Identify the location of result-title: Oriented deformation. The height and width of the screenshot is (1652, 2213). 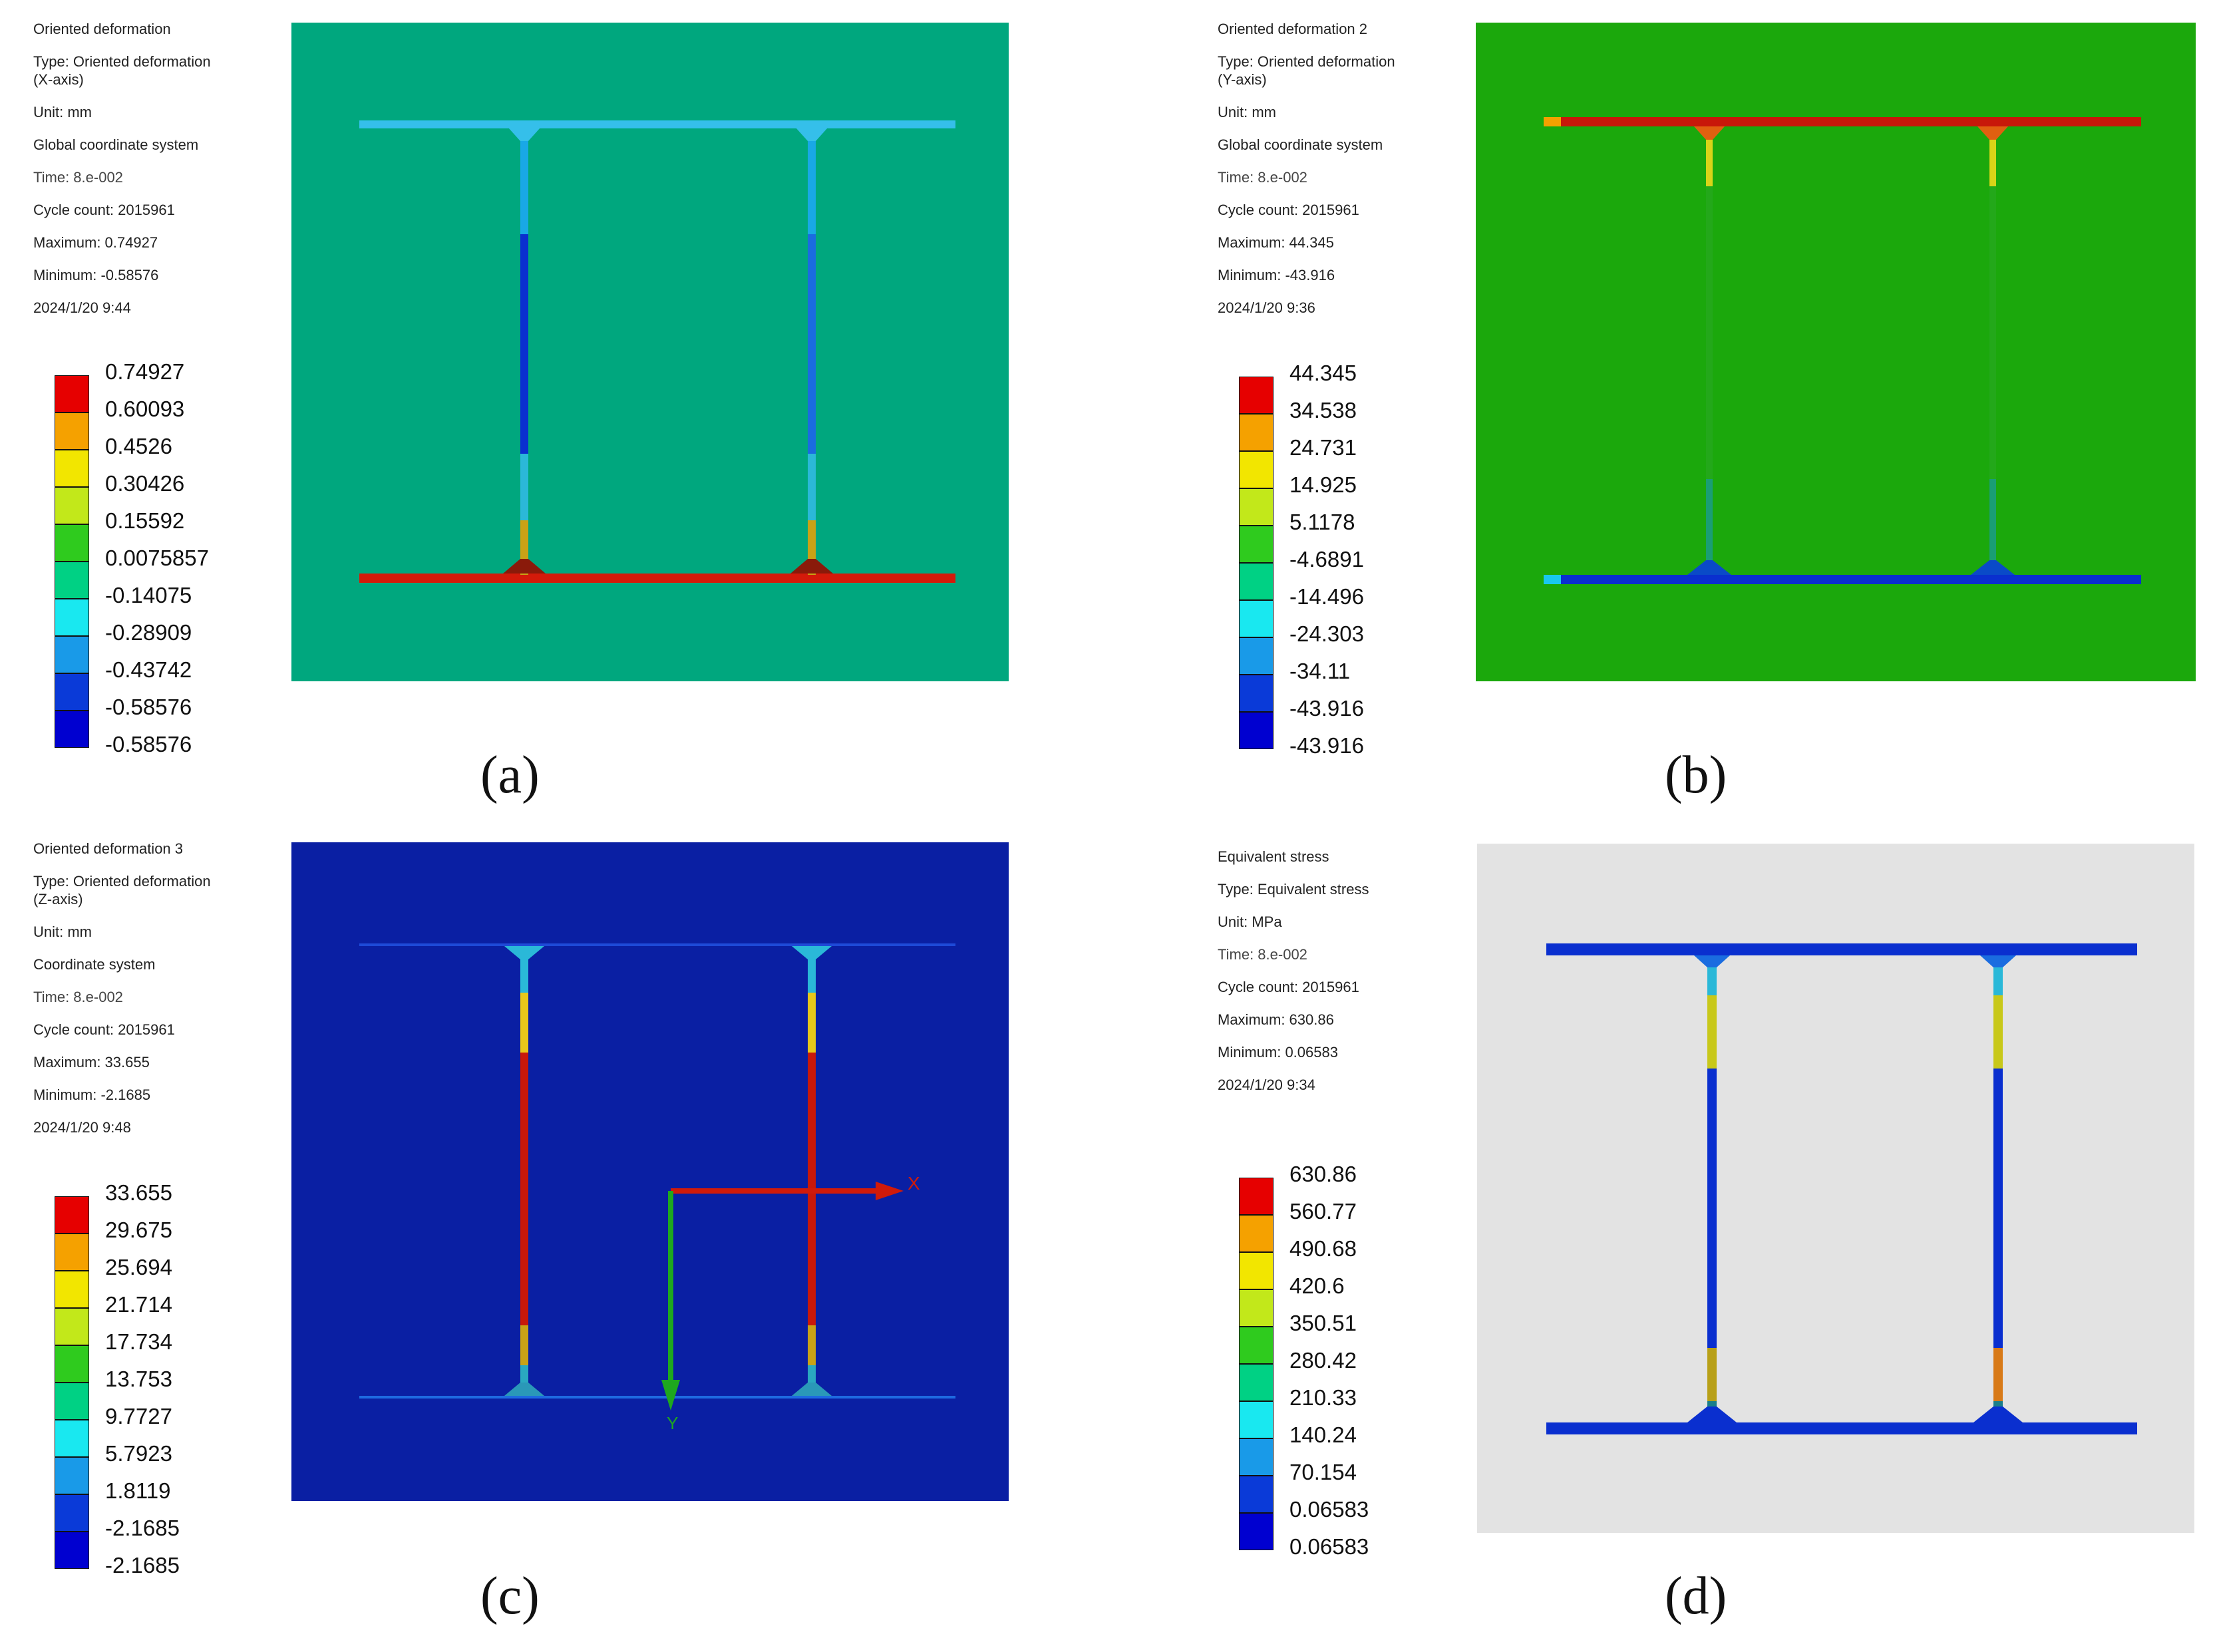
(102, 29).